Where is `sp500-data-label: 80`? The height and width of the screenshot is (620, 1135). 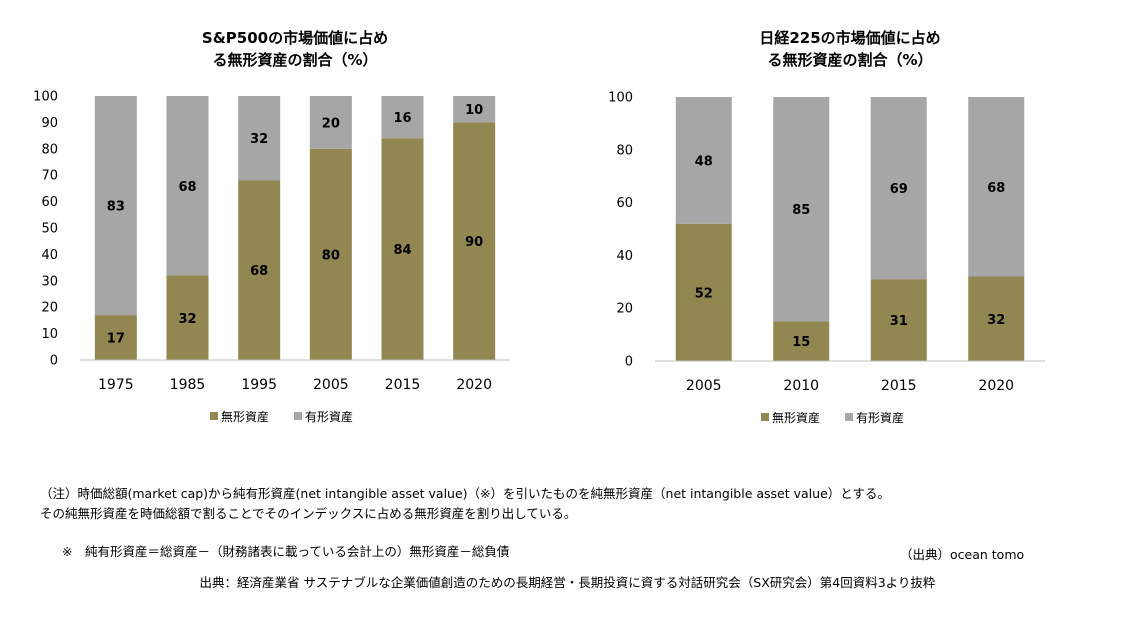 sp500-data-label: 80 is located at coordinates (331, 255).